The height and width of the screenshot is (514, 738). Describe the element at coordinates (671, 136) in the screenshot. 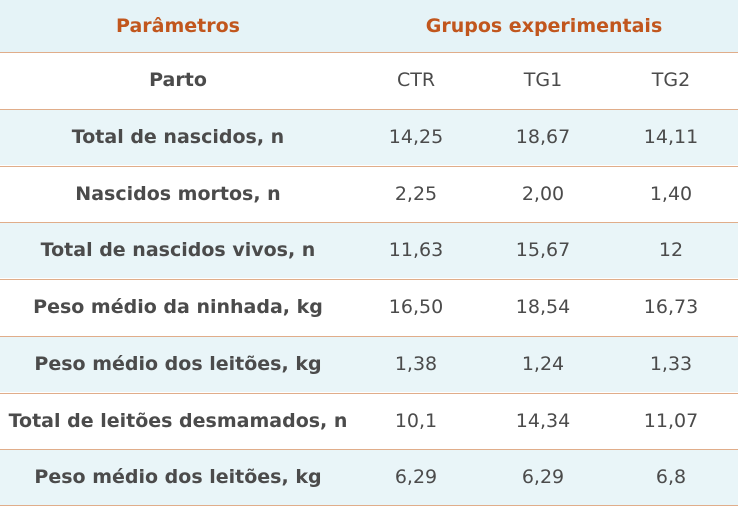

I see `cell-value: 14,11` at that location.